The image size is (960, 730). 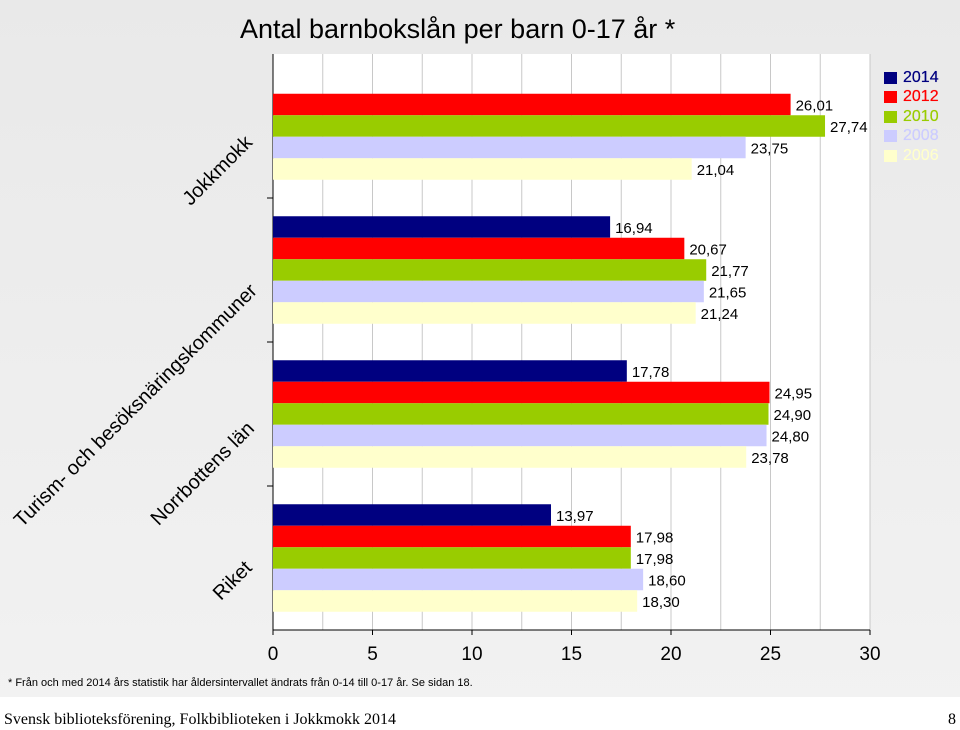 I want to click on legend-label: 2008, so click(x=921, y=136).